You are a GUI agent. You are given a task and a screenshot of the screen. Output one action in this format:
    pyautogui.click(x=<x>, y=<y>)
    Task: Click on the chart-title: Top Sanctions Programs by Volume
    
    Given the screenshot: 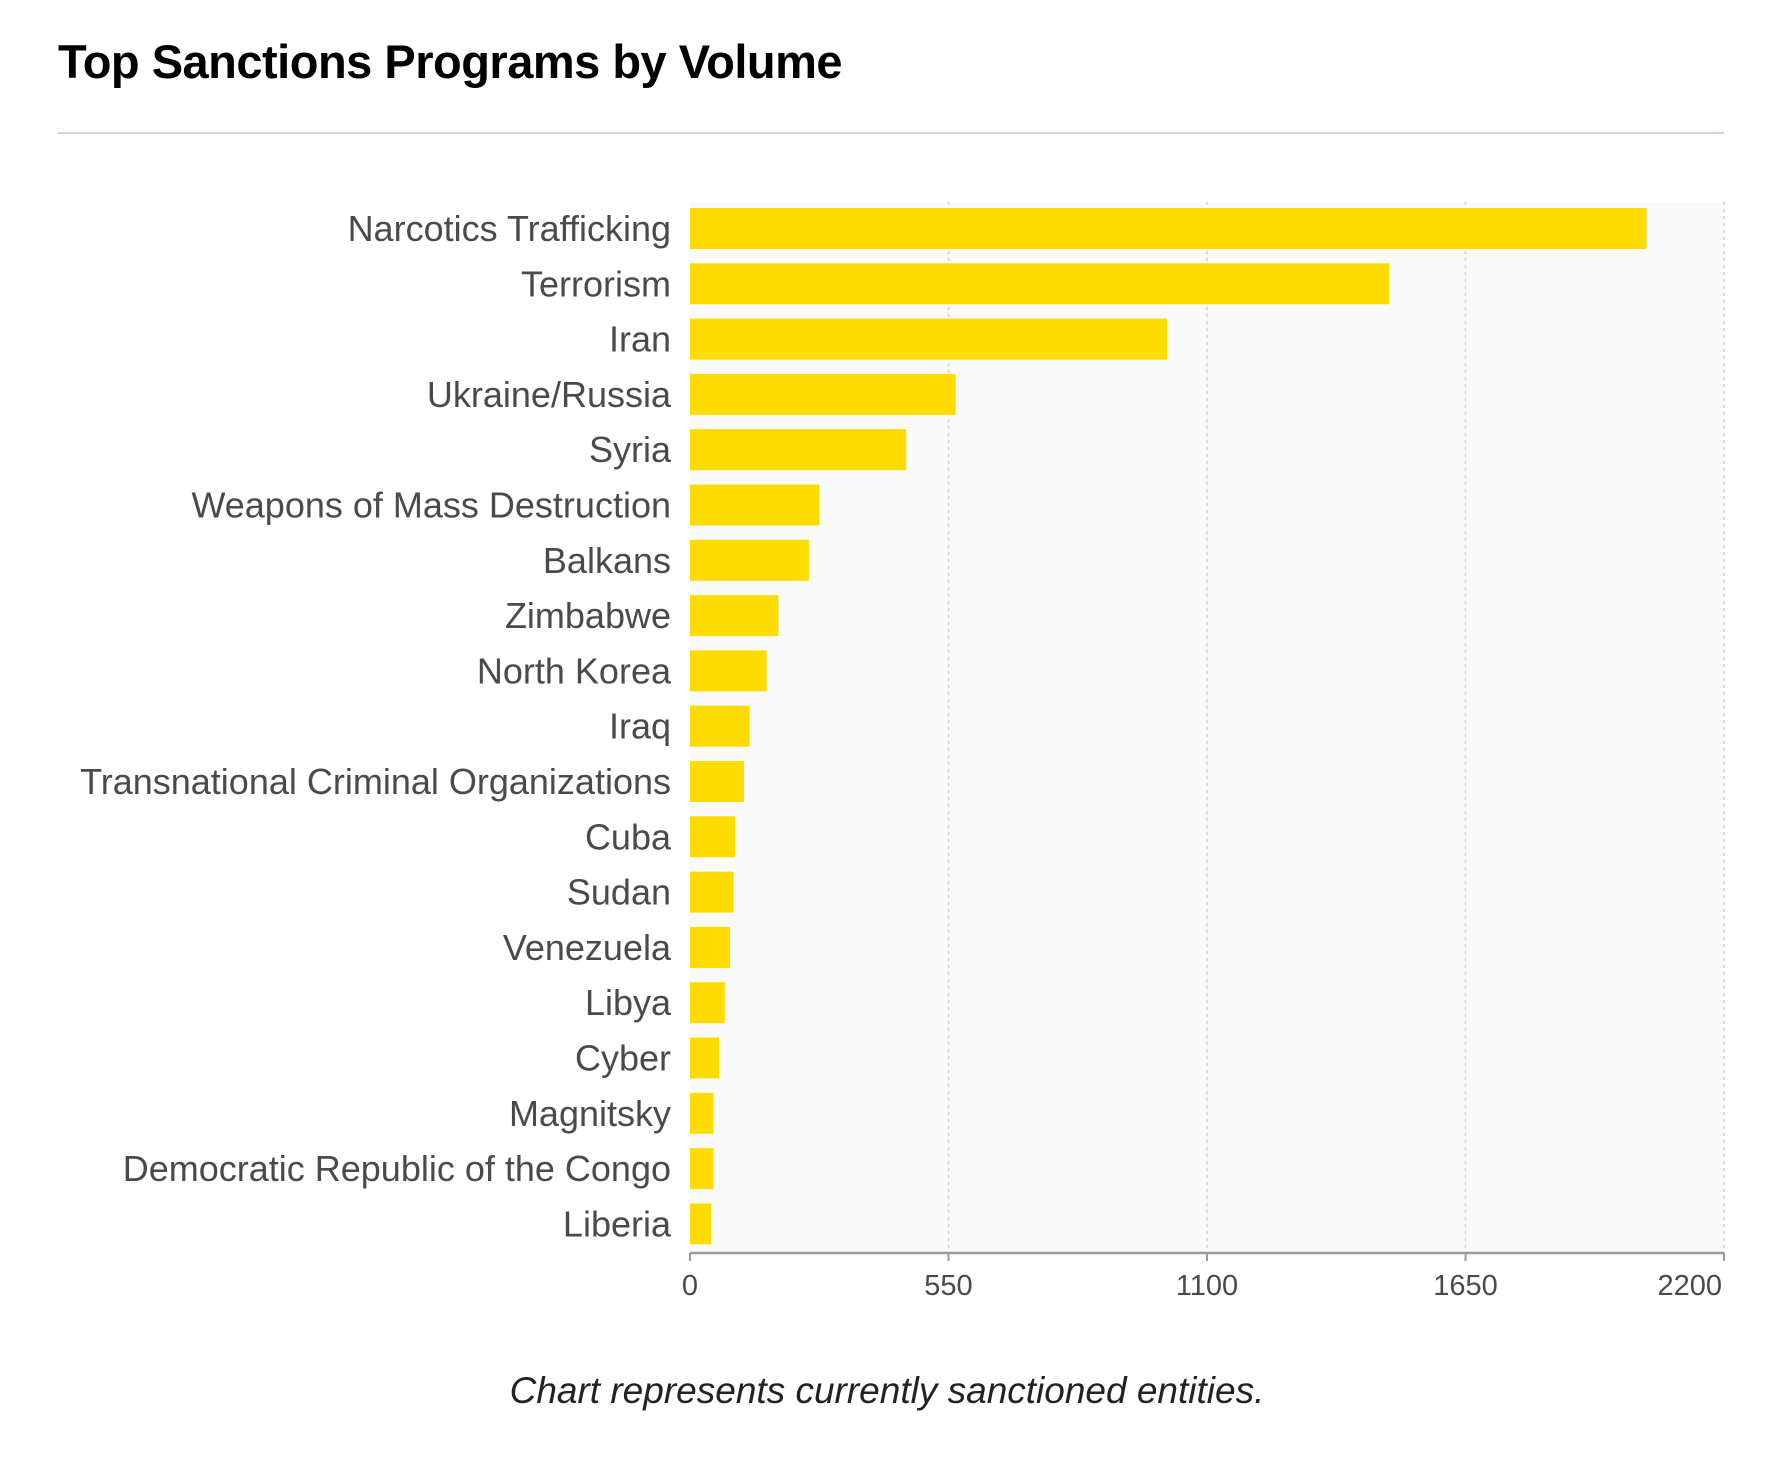 What is the action you would take?
    pyautogui.click(x=450, y=61)
    